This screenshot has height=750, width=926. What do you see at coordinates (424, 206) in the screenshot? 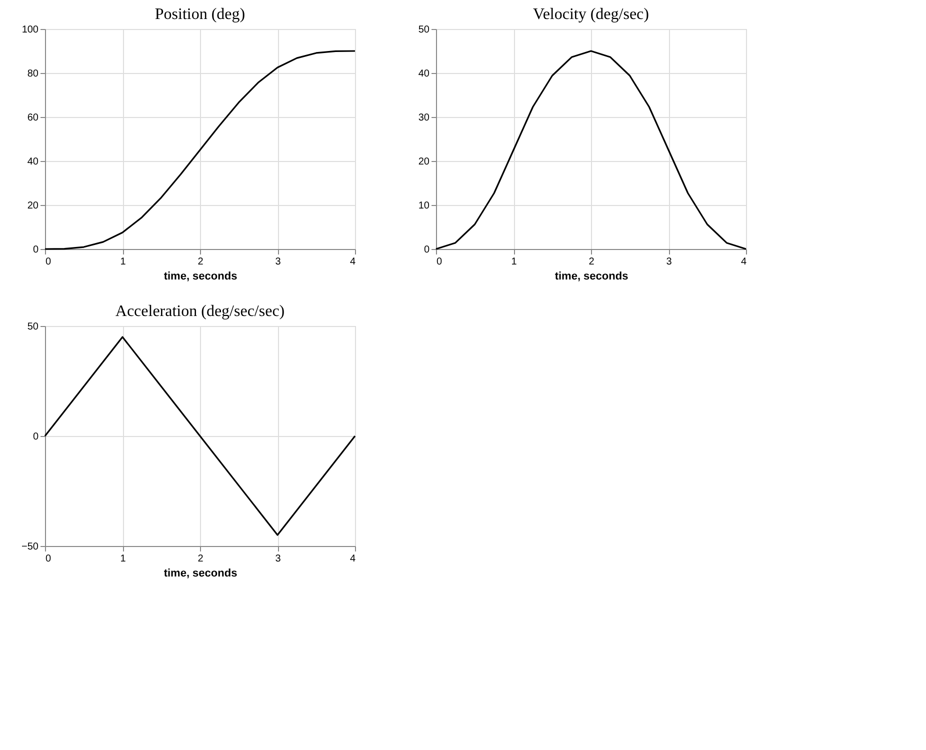
I see `y-tick-label: 10` at bounding box center [424, 206].